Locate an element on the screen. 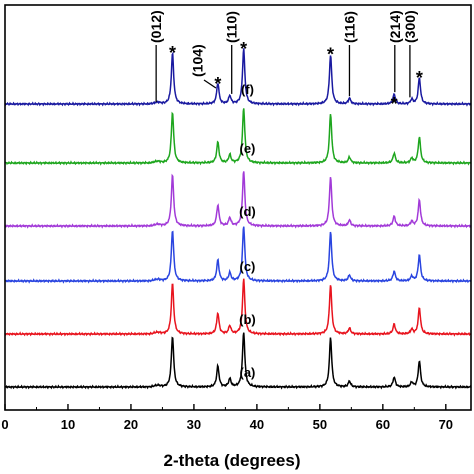  series-label-a: (a) is located at coordinates (248, 372).